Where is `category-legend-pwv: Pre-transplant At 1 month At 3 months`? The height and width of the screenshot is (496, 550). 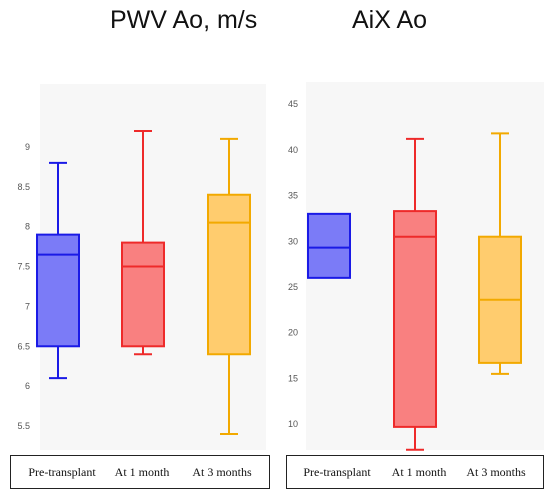
category-legend-pwv: Pre-transplant At 1 month At 3 months is located at coordinates (140, 472).